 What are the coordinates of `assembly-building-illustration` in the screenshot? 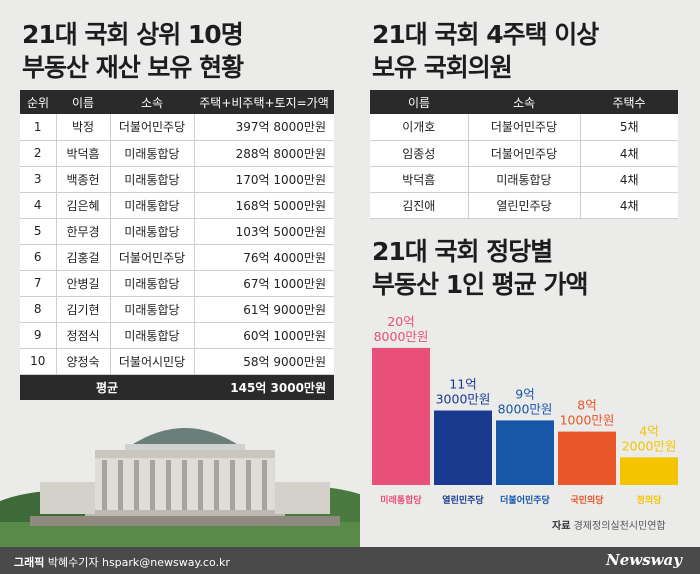 It's located at (180, 473).